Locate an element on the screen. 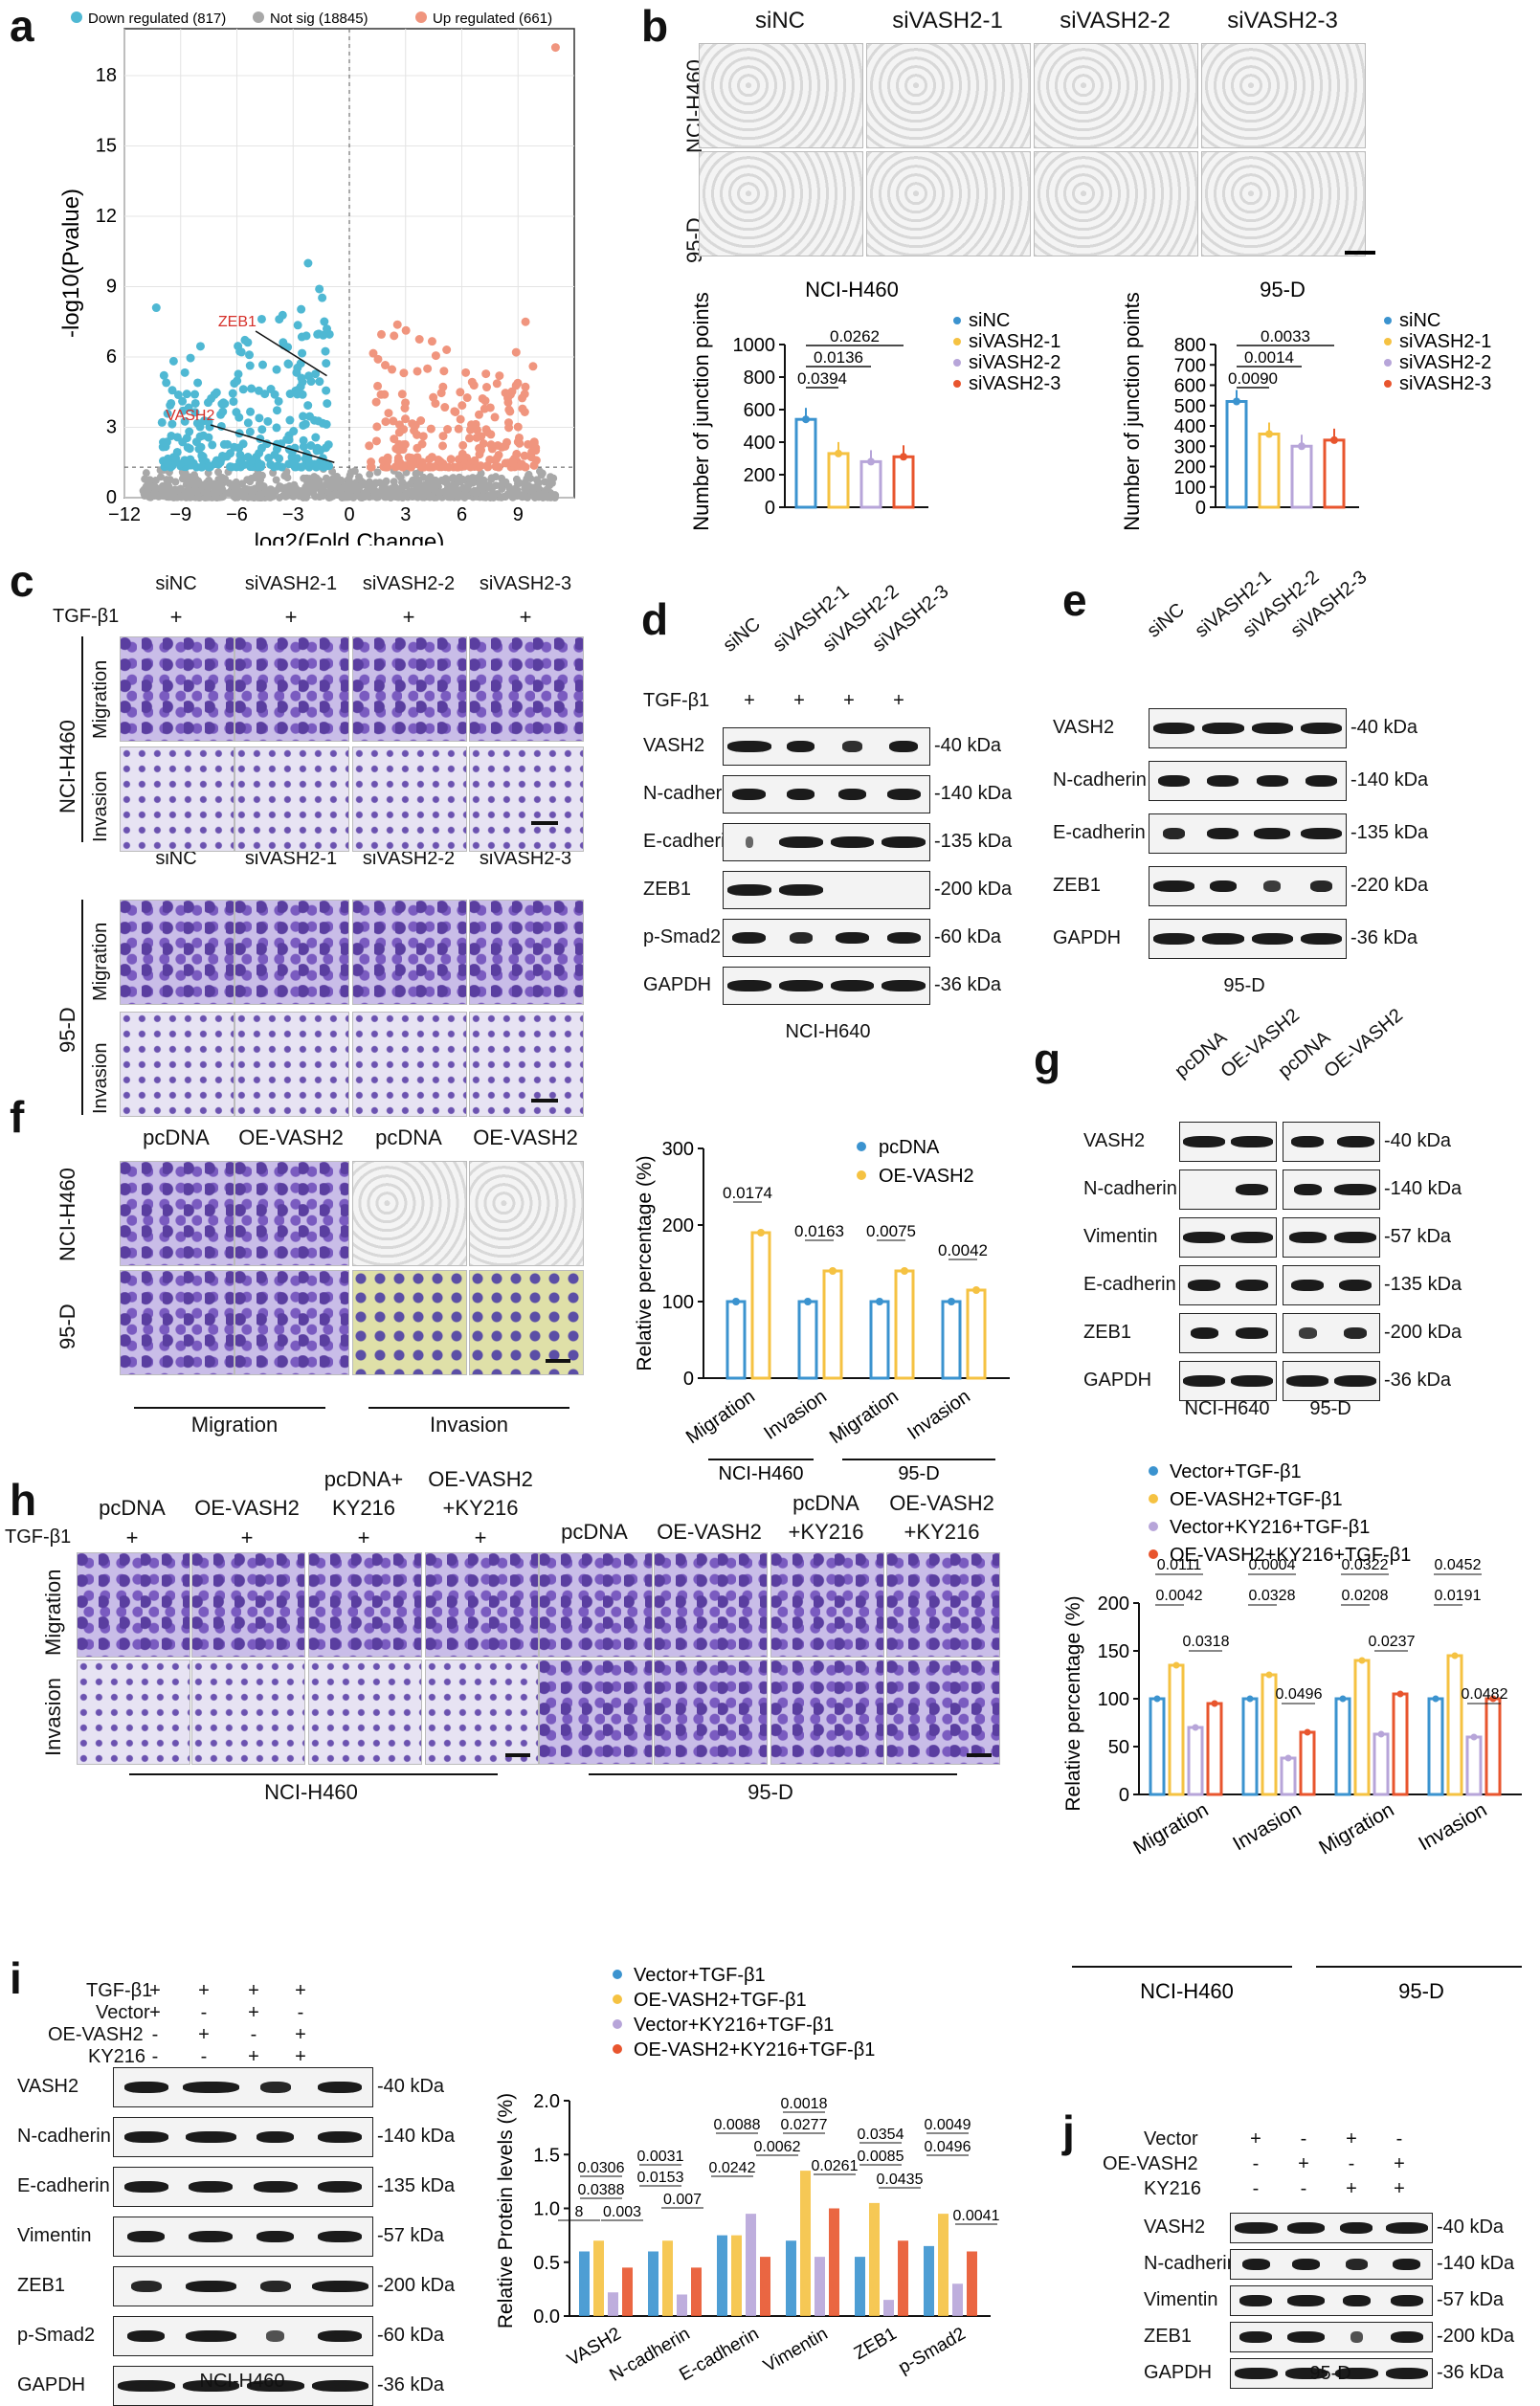 The height and width of the screenshot is (2406, 1540). panel-label-g: g is located at coordinates (1047, 1059).